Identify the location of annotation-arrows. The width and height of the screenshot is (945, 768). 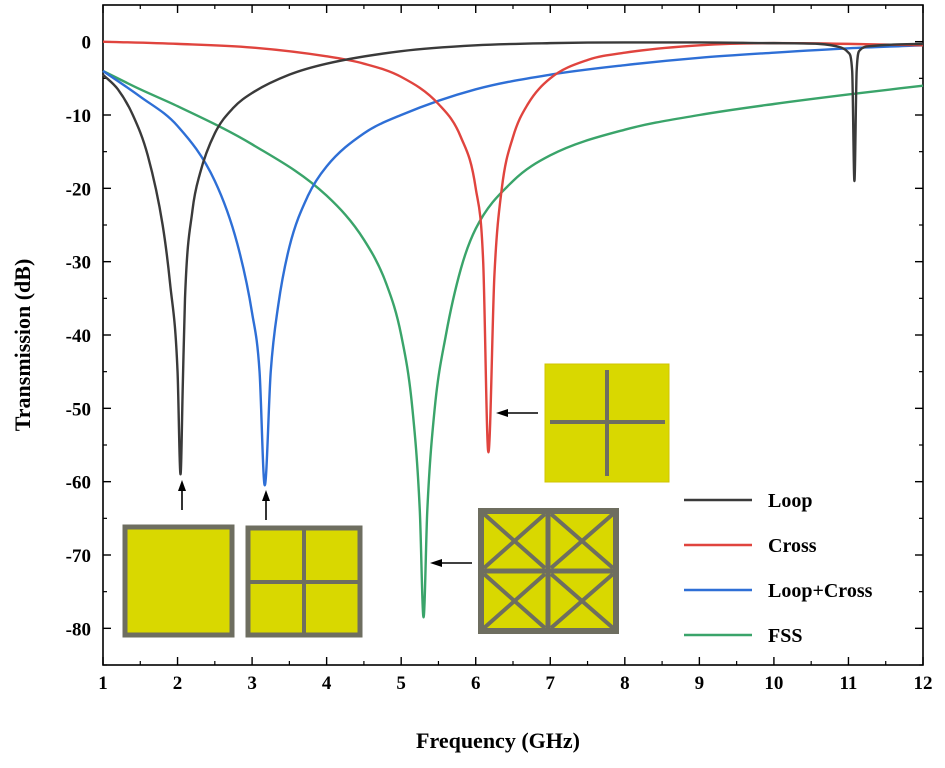
(358, 488).